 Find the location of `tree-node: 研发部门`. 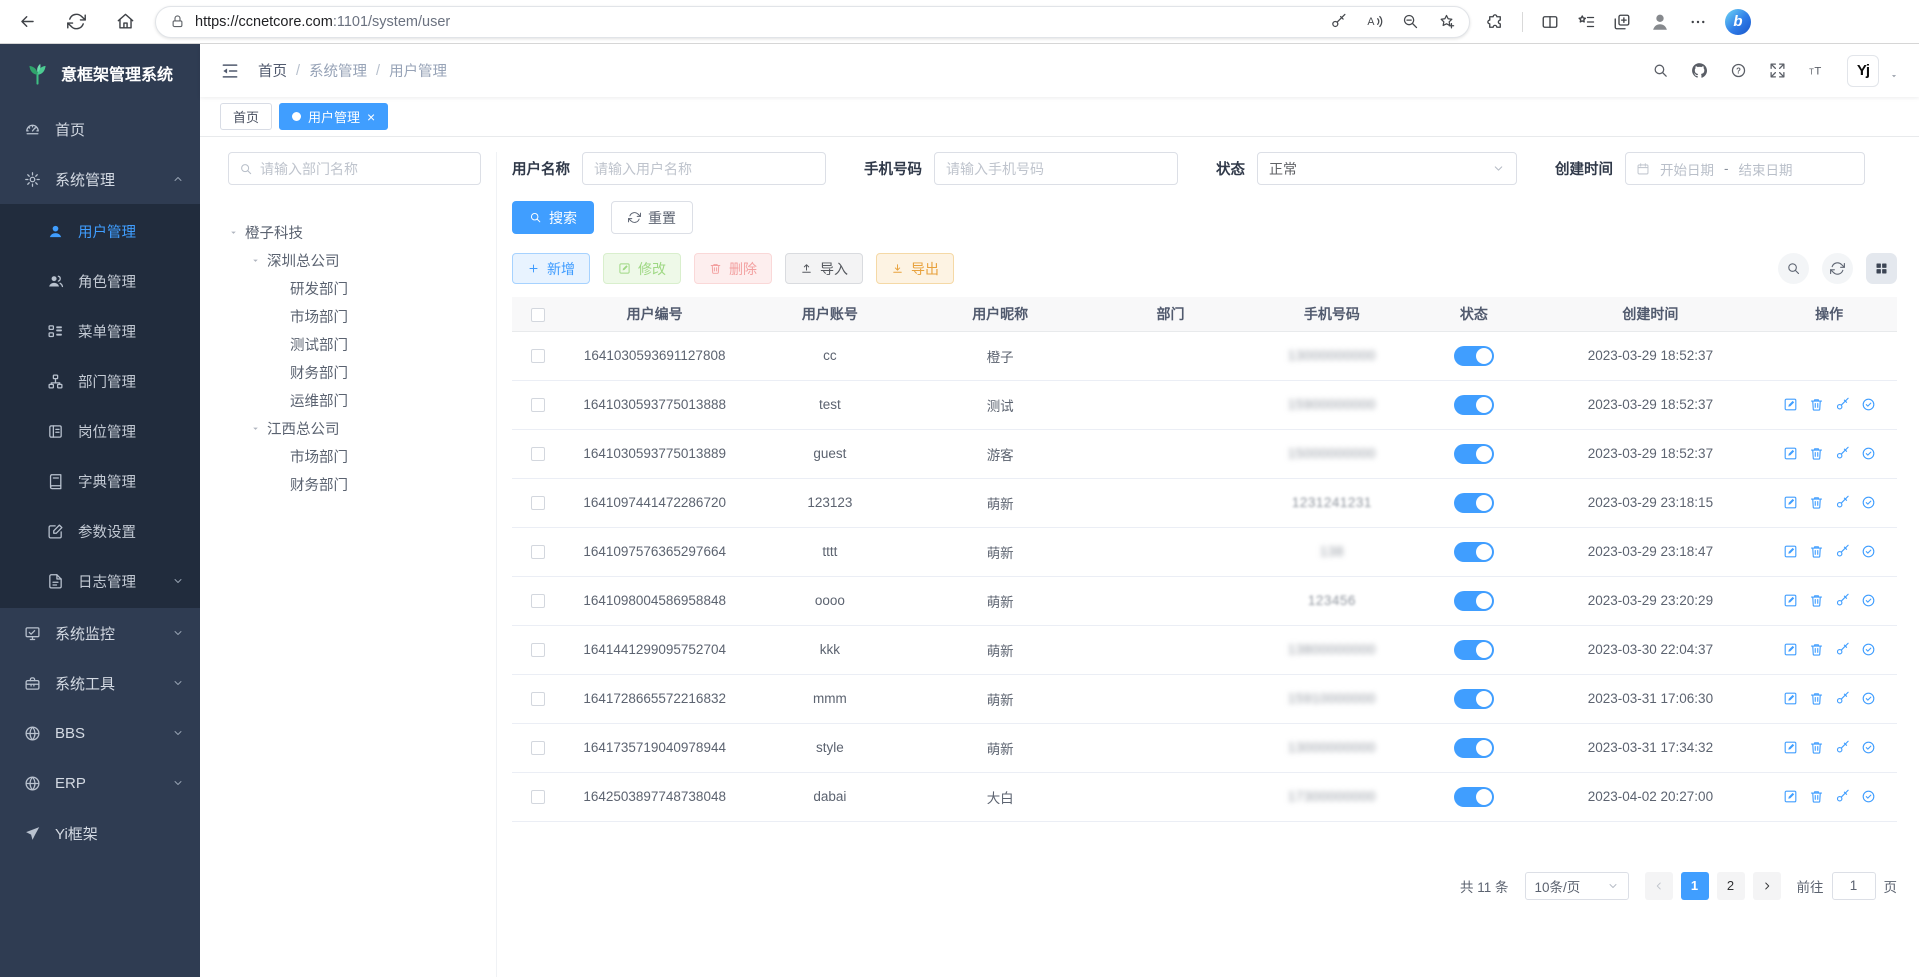

tree-node: 研发部门 is located at coordinates (354, 288).